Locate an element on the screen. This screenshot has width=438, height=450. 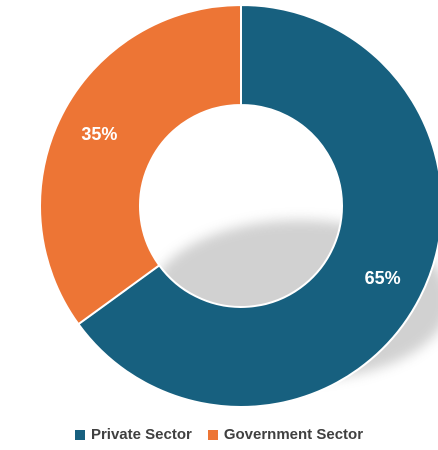
legend-label-government-sector: Government Sector is located at coordinates (293, 434).